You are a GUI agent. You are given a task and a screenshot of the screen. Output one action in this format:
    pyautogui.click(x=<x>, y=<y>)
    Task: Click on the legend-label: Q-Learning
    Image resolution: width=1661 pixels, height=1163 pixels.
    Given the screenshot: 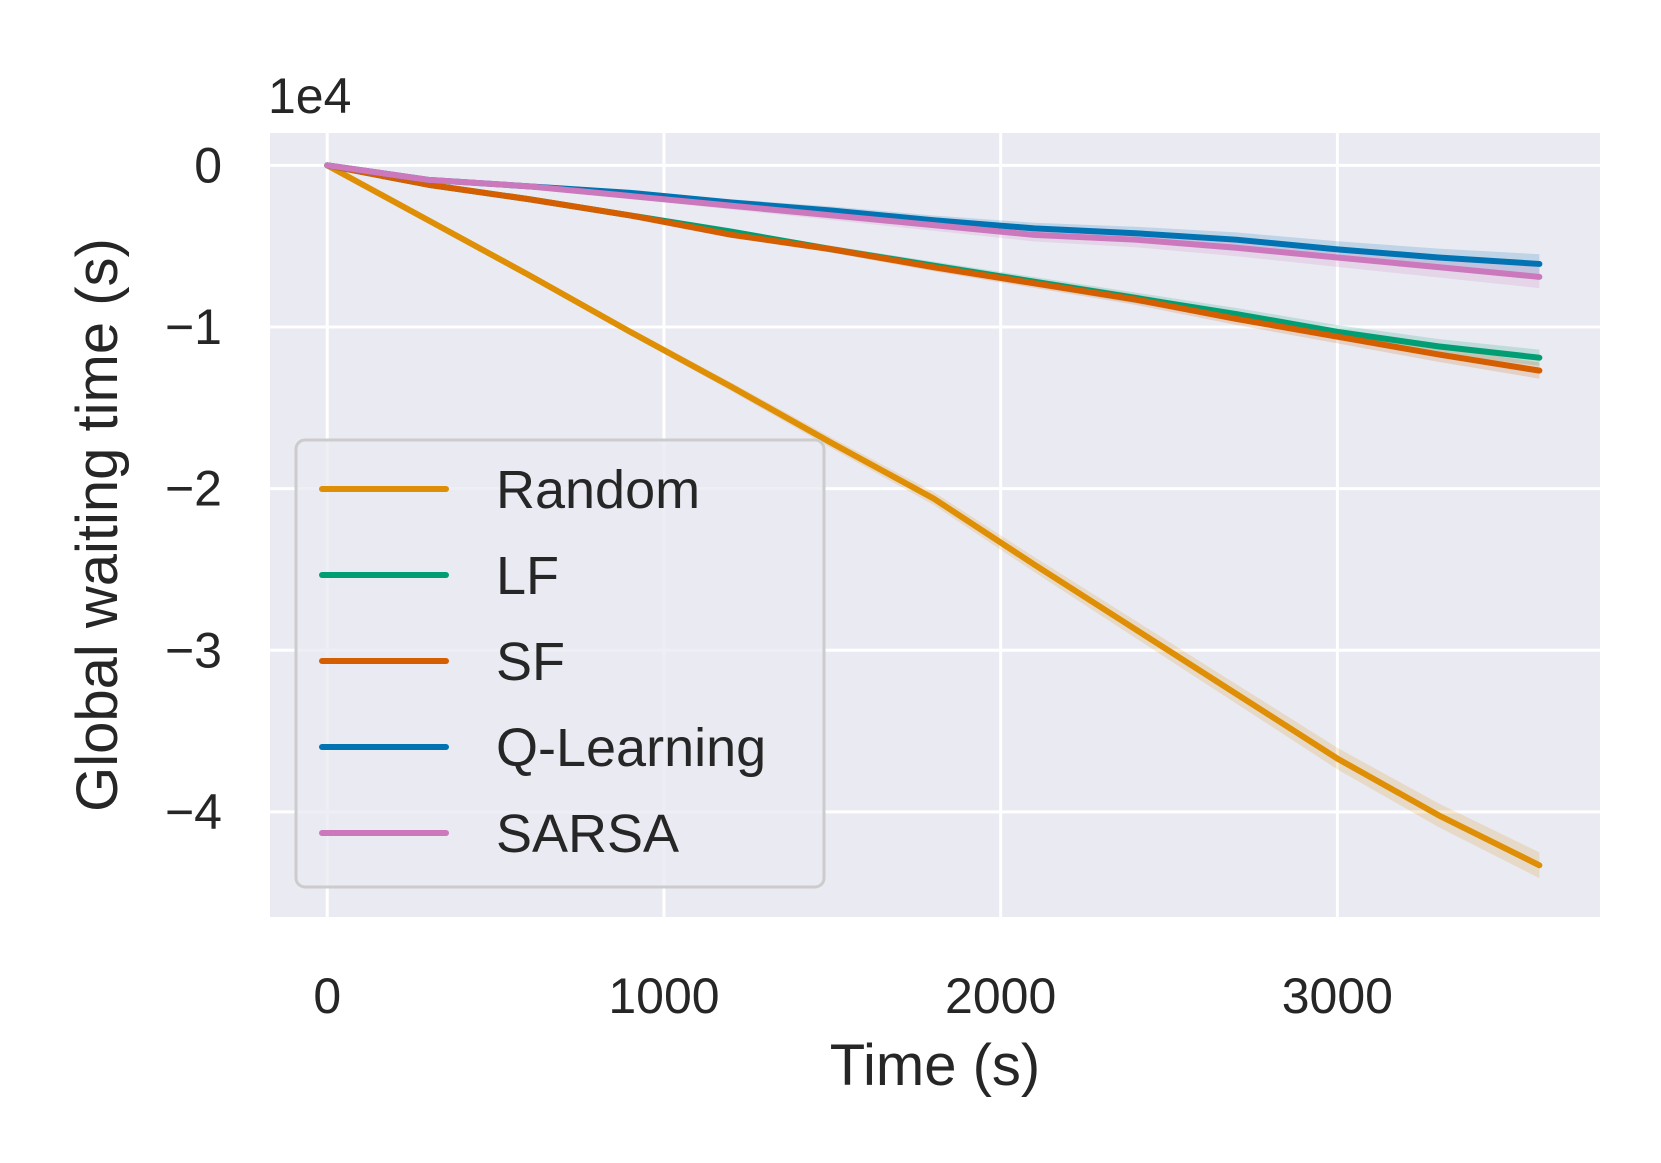 What is the action you would take?
    pyautogui.click(x=631, y=748)
    